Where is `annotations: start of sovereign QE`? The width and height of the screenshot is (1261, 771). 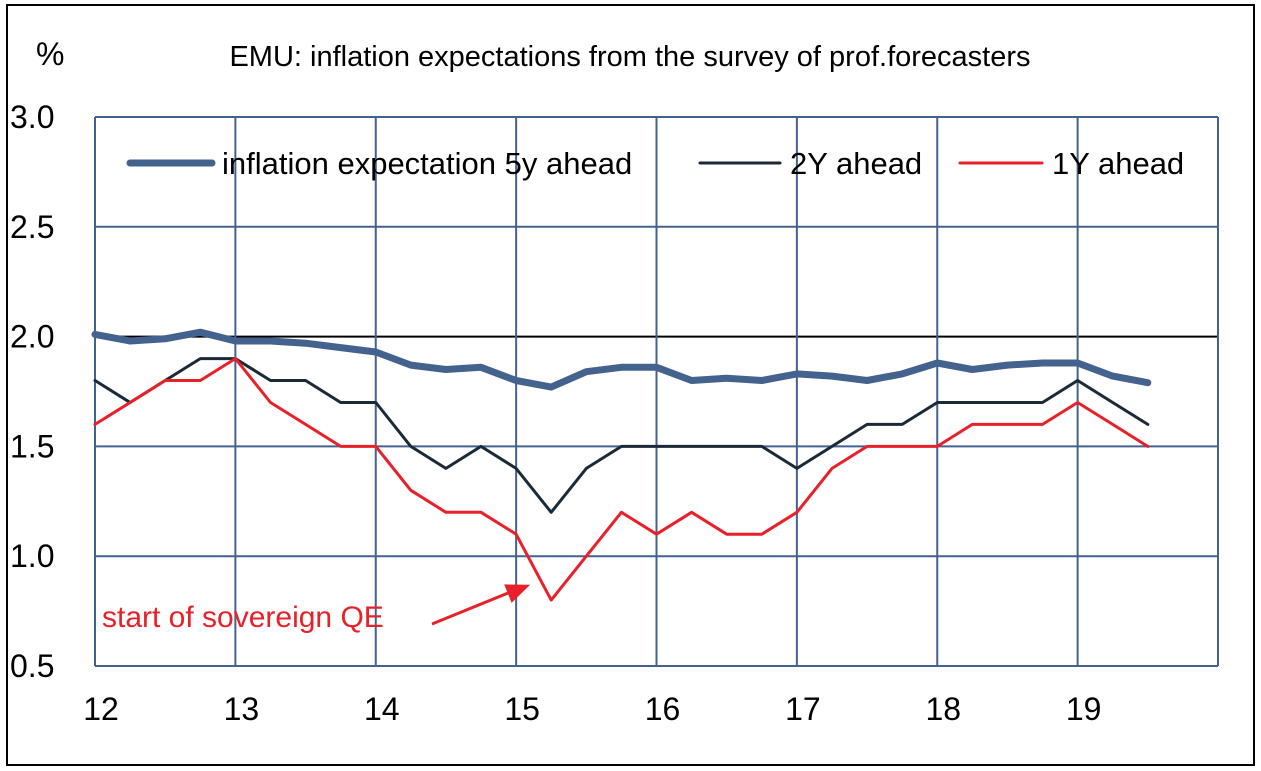 annotations: start of sovereign QE is located at coordinates (316, 609).